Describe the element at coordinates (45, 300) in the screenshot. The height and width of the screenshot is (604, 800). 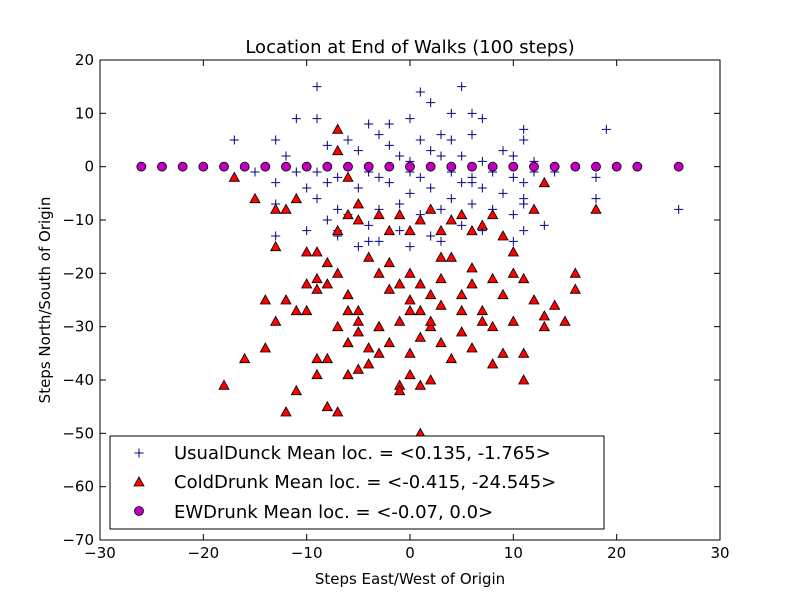
I see `y-axis-label: Steps North/South of Origin` at that location.